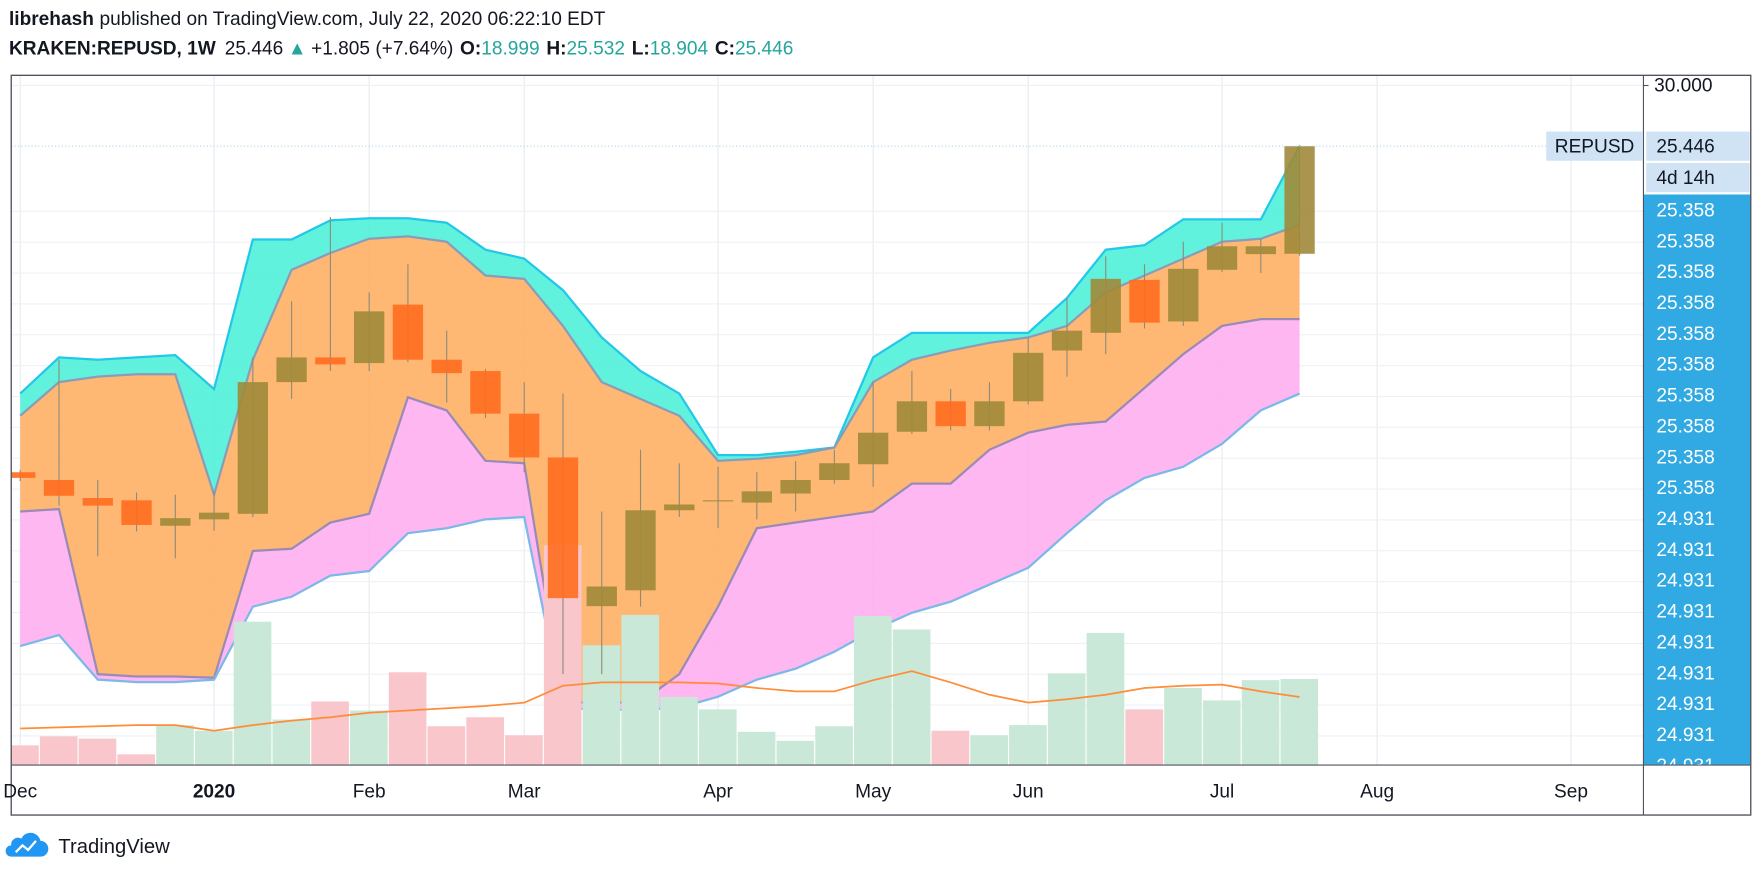 The height and width of the screenshot is (878, 1762). Describe the element at coordinates (525, 792) in the screenshot. I see `x-tick-label: Mar` at that location.